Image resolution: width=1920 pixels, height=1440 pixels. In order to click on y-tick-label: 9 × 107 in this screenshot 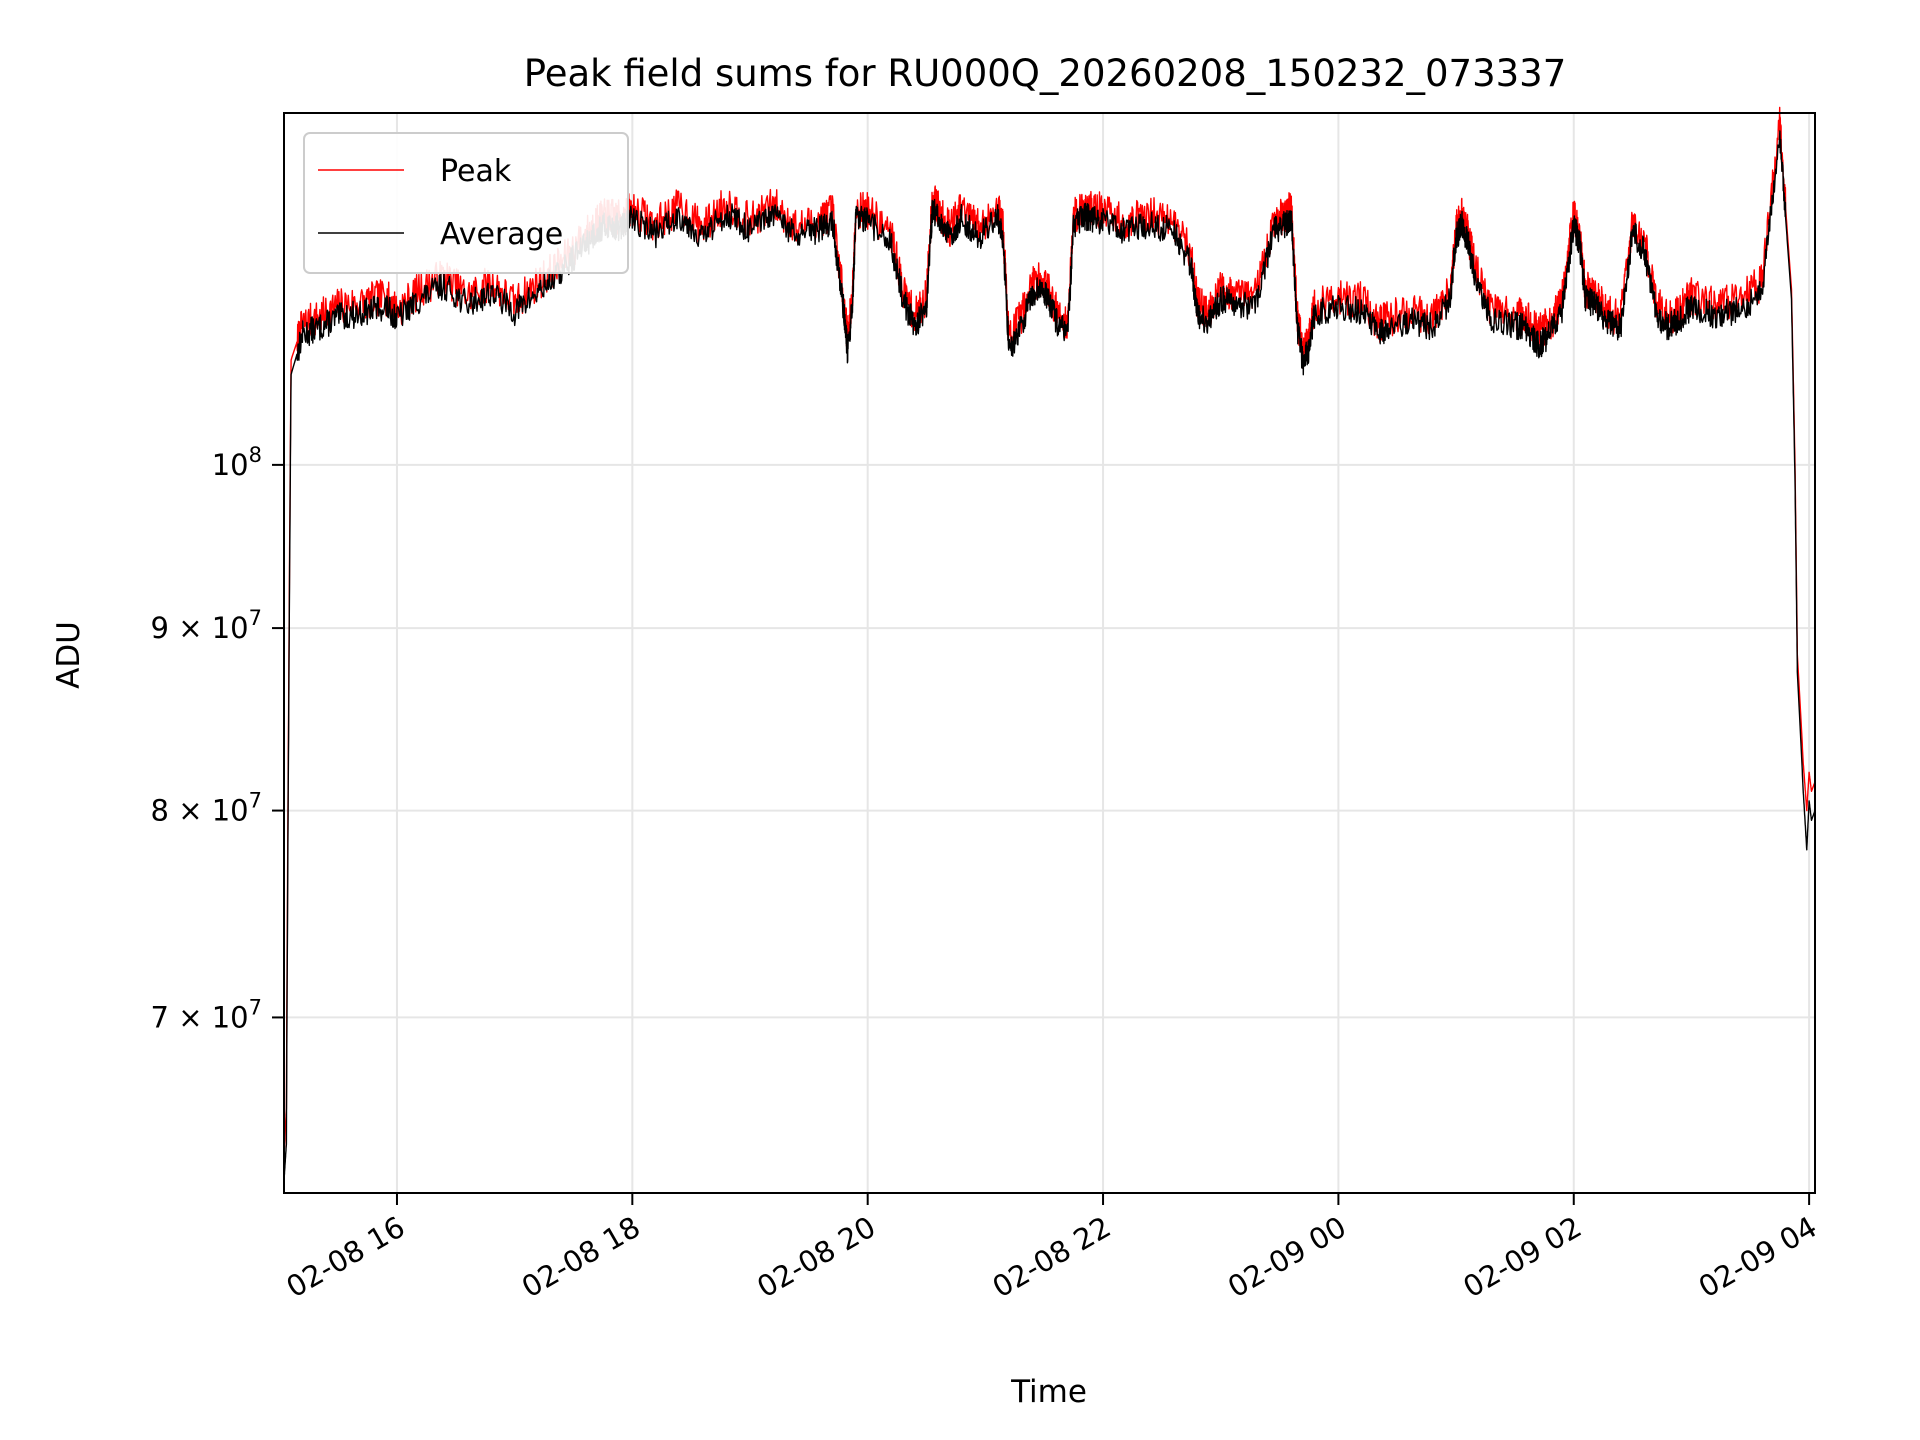, I will do `click(206, 625)`.